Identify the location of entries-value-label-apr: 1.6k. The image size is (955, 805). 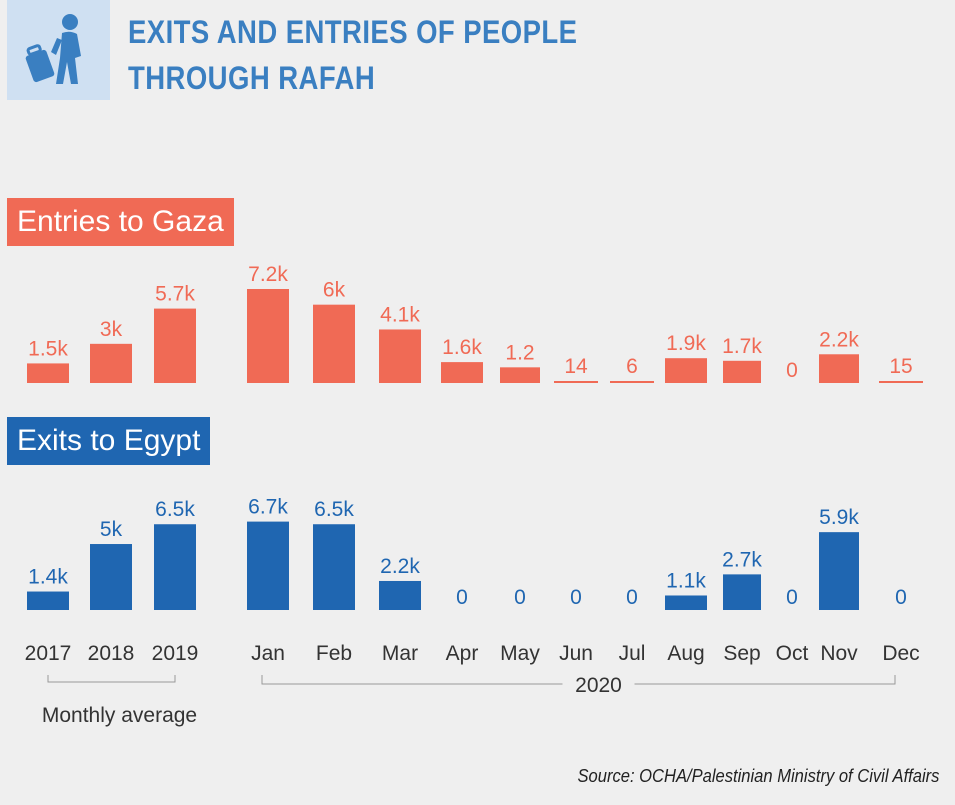
(462, 347).